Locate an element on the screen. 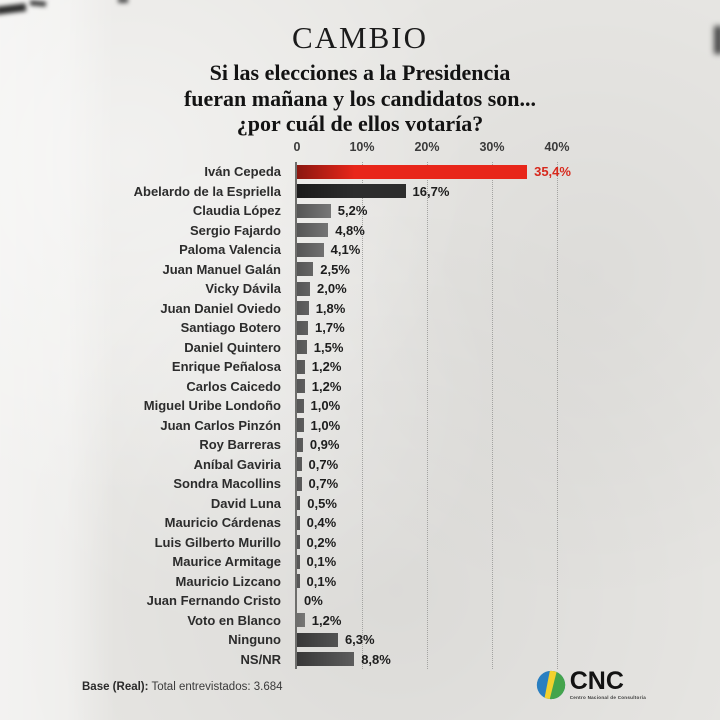  candidate-label: Juan Fernando Cristo is located at coordinates (213, 601).